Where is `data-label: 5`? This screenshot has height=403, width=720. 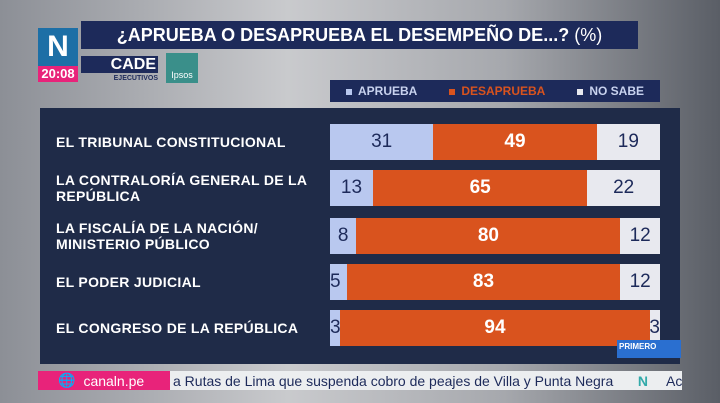
data-label: 5 is located at coordinates (335, 281).